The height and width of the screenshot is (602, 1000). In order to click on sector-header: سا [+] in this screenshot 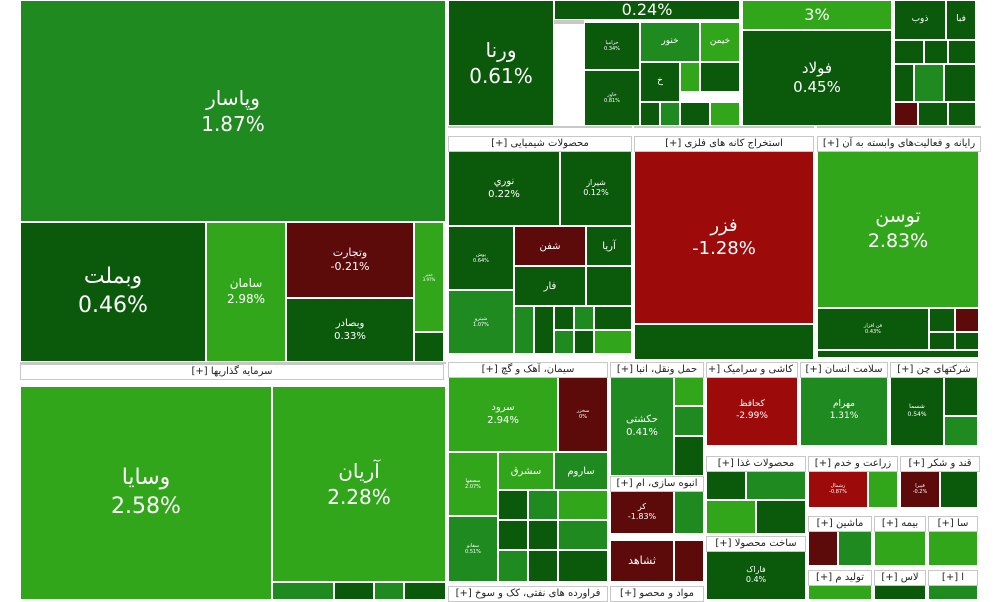, I will do `click(953, 524)`.